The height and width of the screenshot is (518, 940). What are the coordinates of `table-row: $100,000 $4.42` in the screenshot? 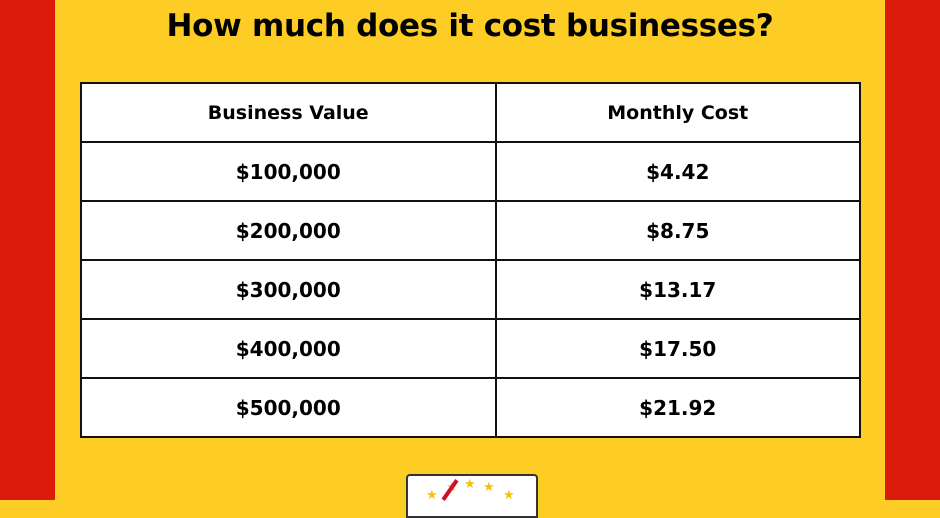 It's located at (470, 171).